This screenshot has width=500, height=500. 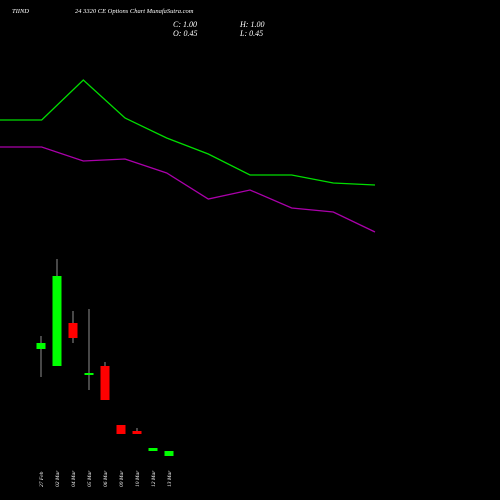 What do you see at coordinates (42, 479) in the screenshot?
I see `x-tick-label: 27 Feb` at bounding box center [42, 479].